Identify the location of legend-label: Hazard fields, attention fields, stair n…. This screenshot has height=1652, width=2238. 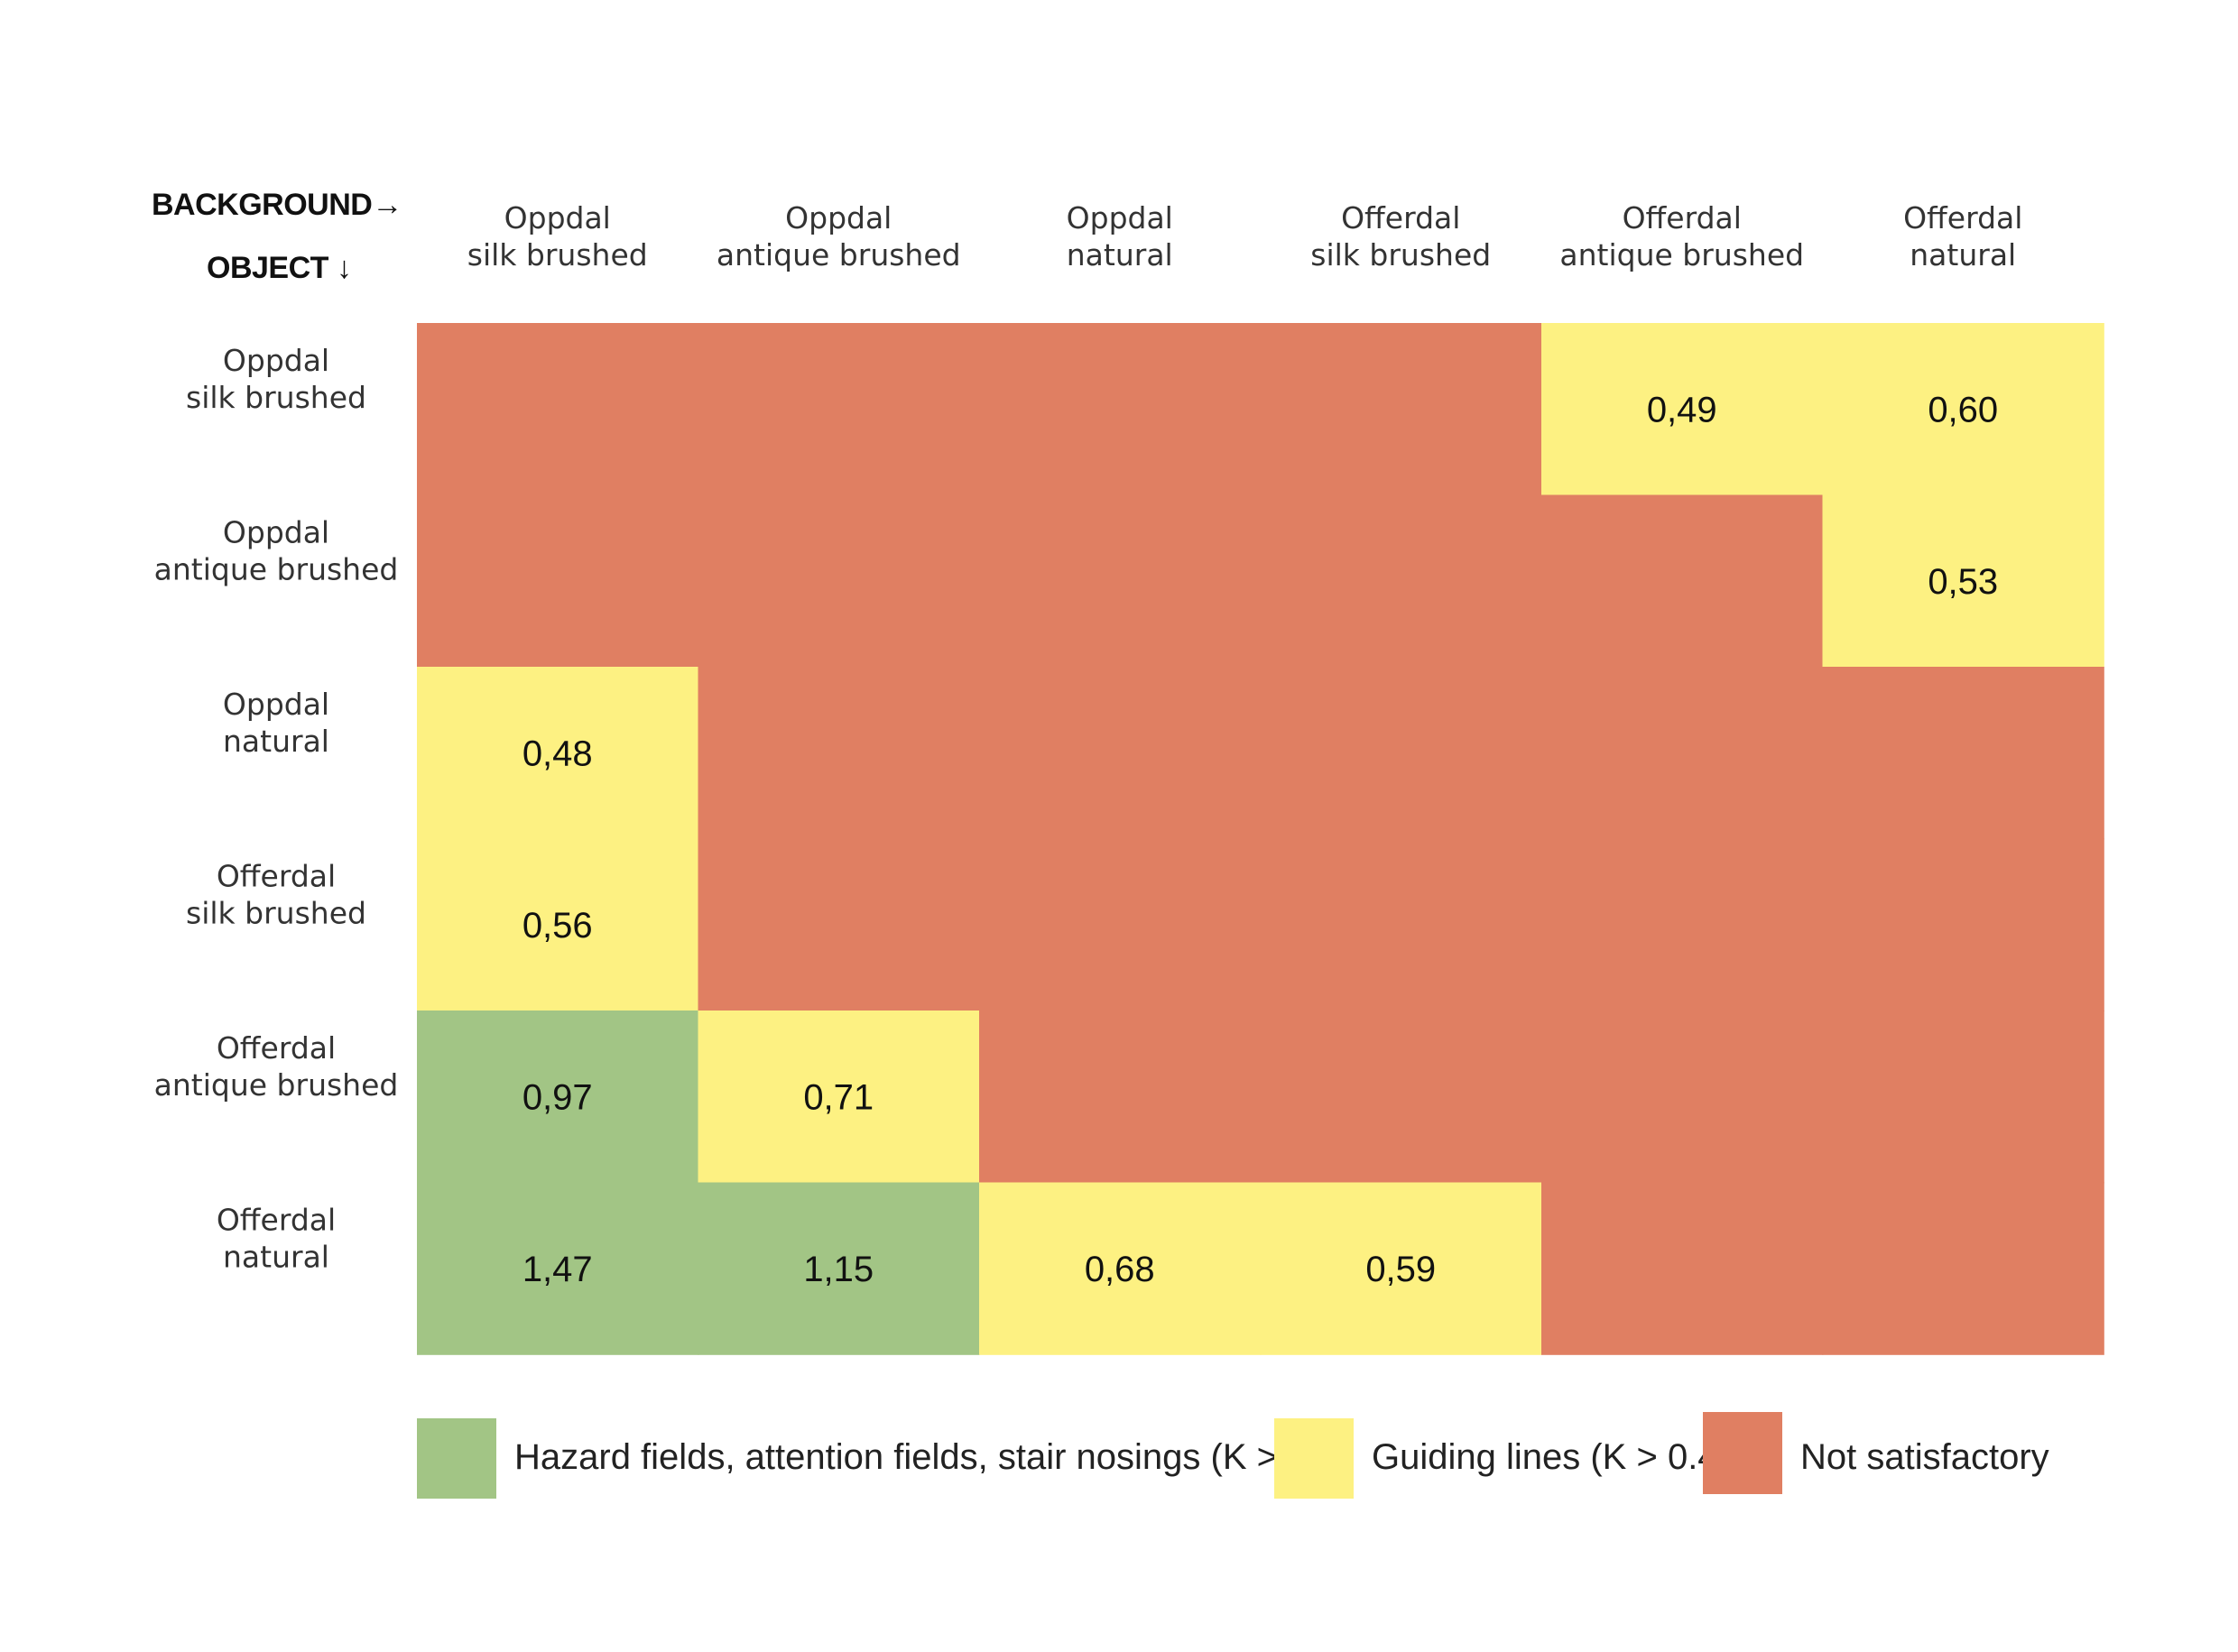
(932, 1457).